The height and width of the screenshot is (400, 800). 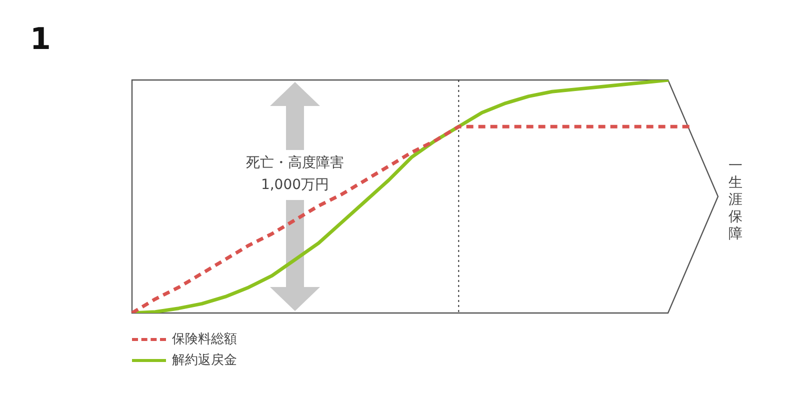 I want to click on text: 一生涯保障, so click(x=735, y=200).